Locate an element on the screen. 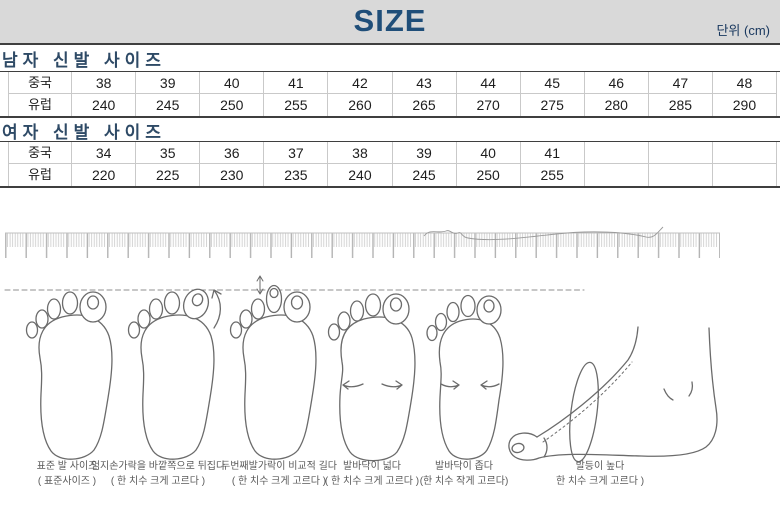 This screenshot has width=780, height=511. size-cell: 220 is located at coordinates (104, 175).